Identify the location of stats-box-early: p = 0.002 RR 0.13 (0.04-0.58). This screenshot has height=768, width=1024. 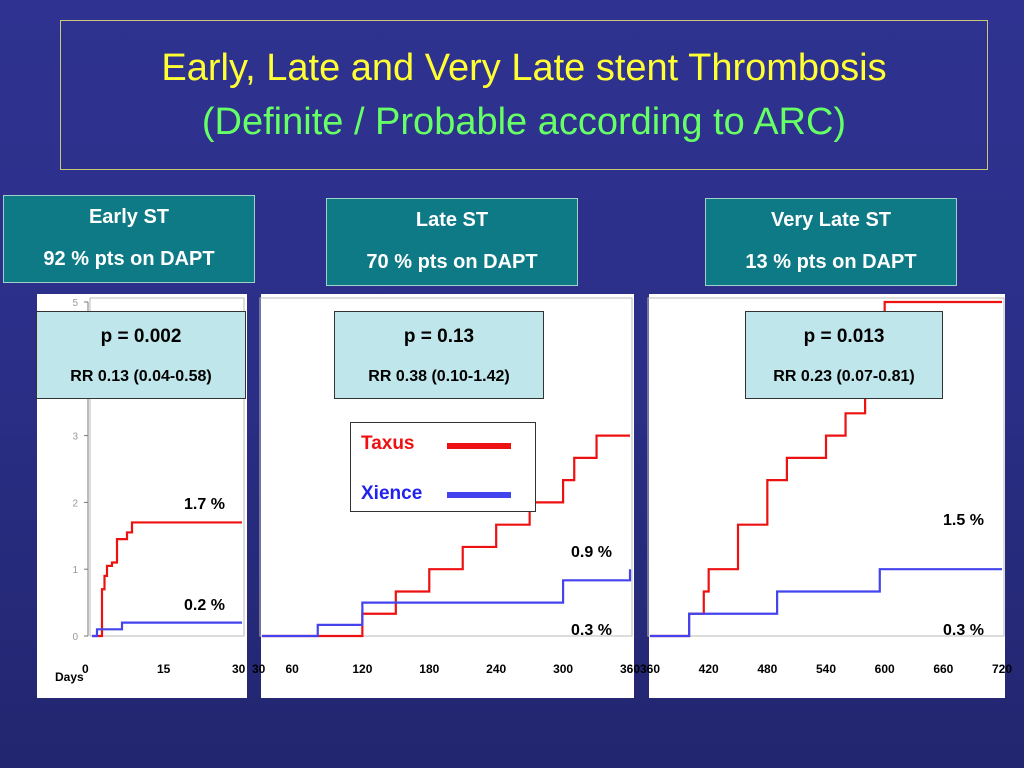
(141, 355).